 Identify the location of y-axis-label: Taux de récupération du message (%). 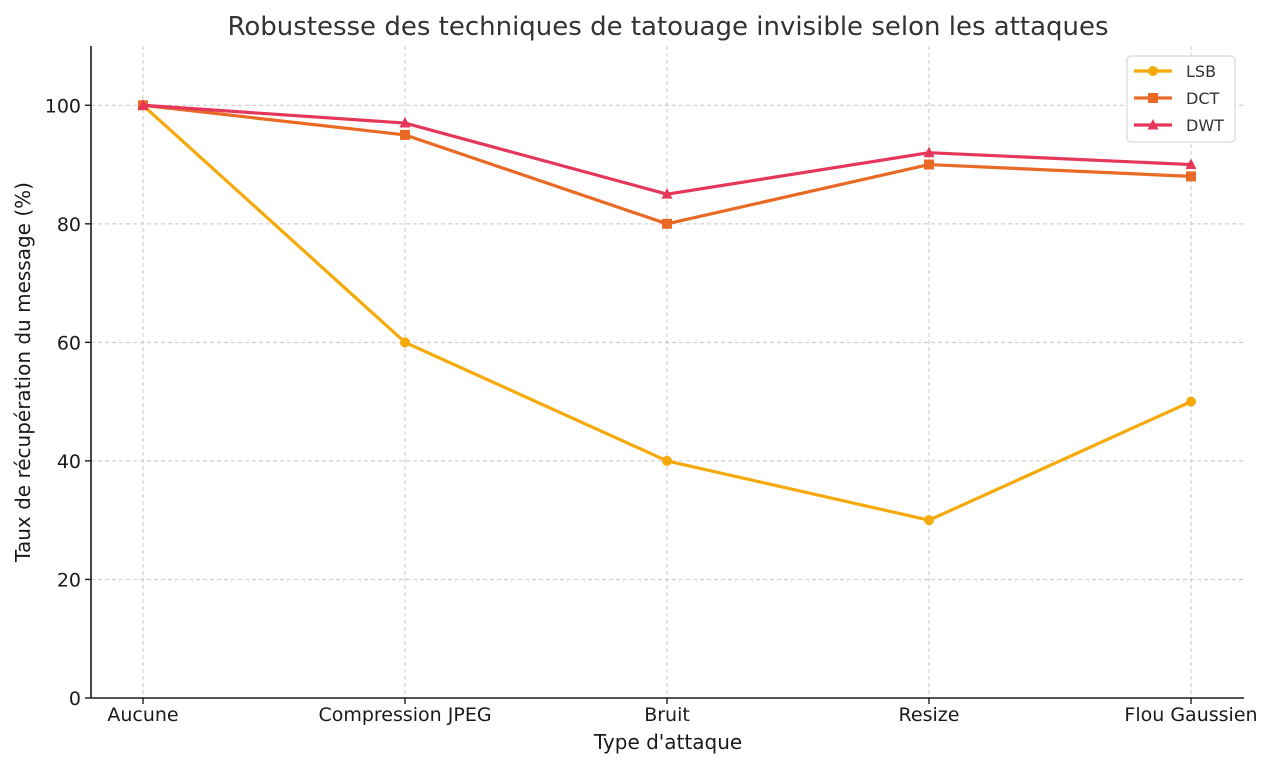
(23, 372).